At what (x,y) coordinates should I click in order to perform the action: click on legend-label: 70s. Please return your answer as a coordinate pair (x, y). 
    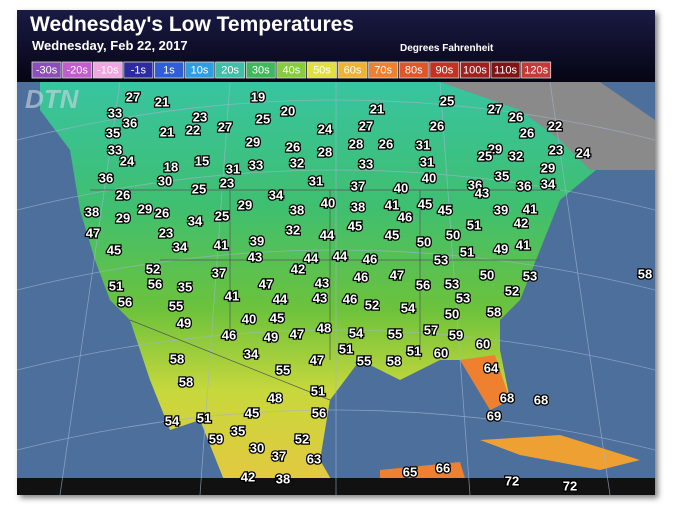
    Looking at the image, I should click on (383, 70).